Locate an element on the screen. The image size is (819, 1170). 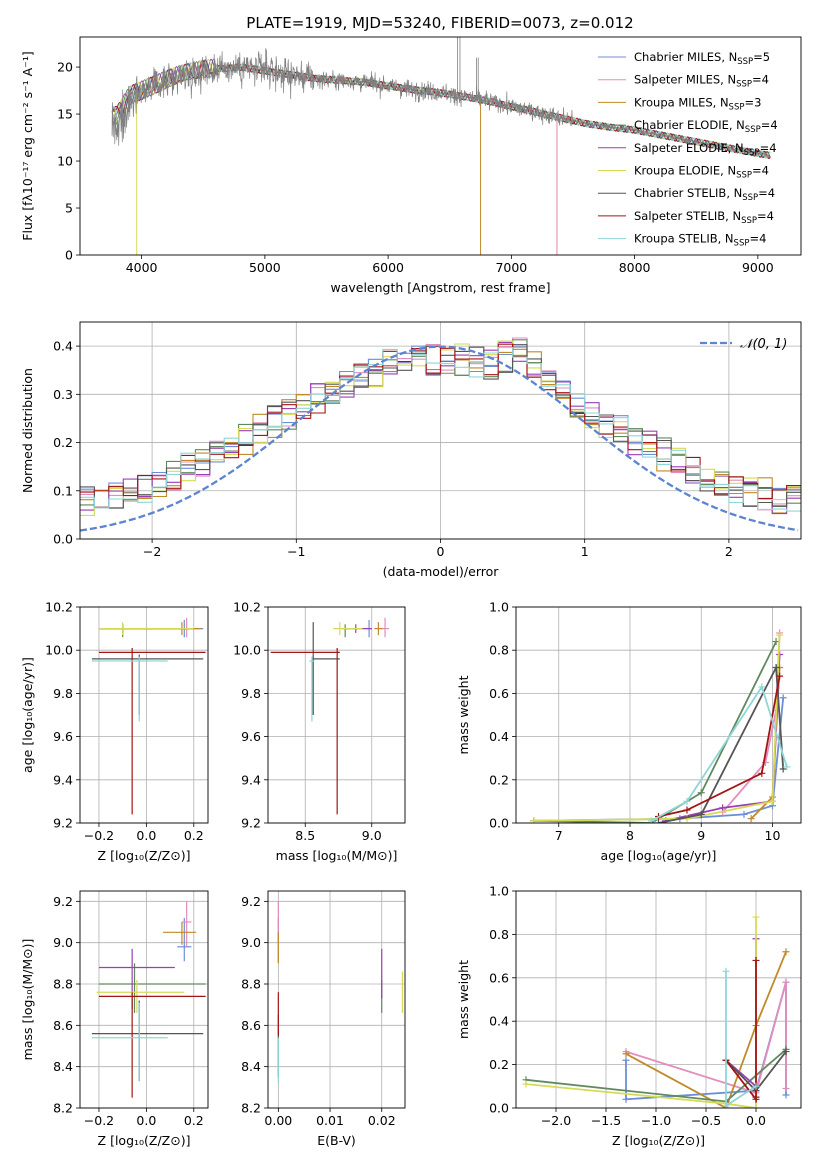
legend-entry: Chabrier MILES, NSSP=5 is located at coordinates (702, 58).